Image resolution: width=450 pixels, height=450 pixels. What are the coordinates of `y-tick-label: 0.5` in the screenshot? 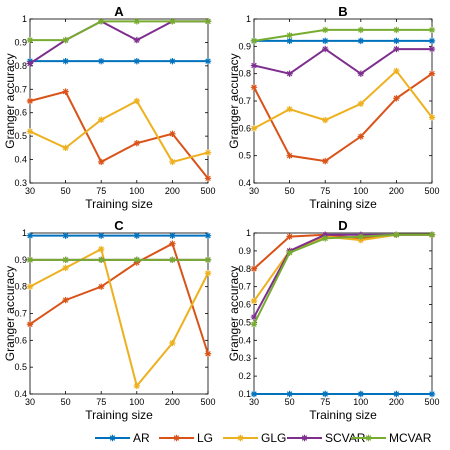 It's located at (244, 156).